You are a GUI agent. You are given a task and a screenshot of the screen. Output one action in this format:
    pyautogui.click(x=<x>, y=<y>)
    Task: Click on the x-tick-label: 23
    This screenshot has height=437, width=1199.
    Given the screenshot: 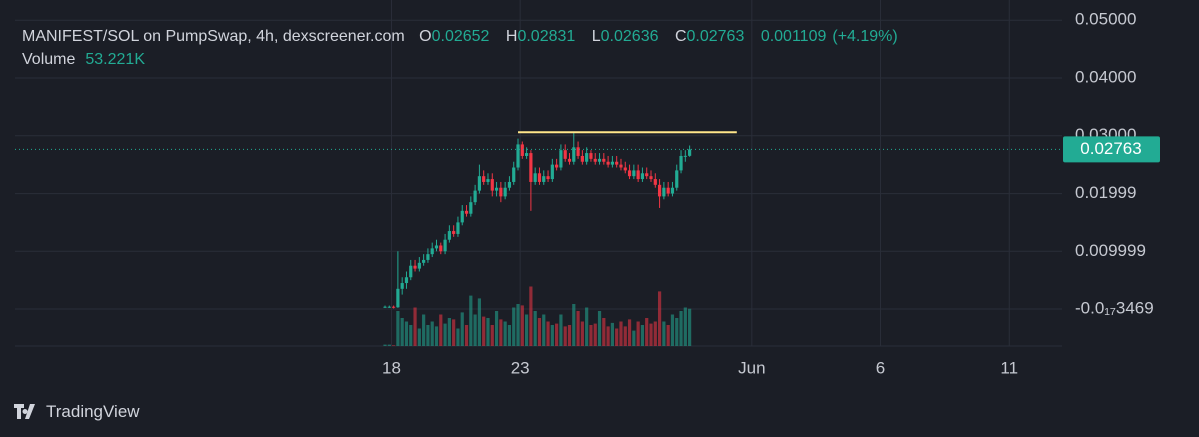 What is the action you would take?
    pyautogui.click(x=520, y=367)
    